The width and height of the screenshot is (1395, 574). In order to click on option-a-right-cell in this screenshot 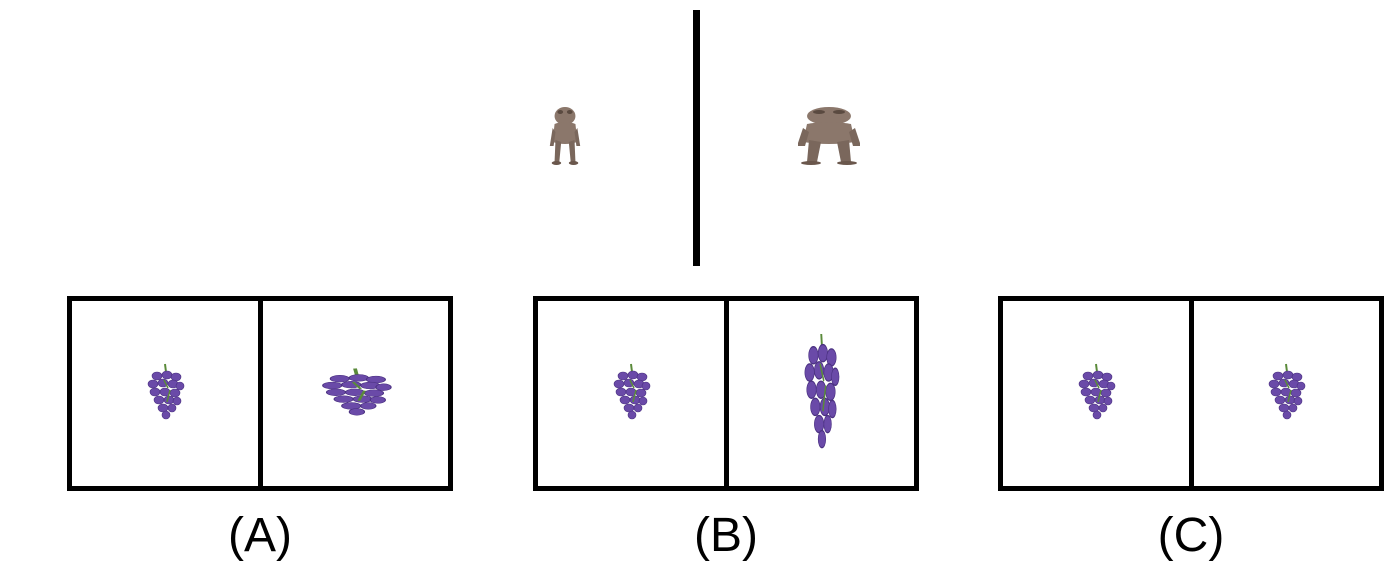, I will do `click(353, 393)`.